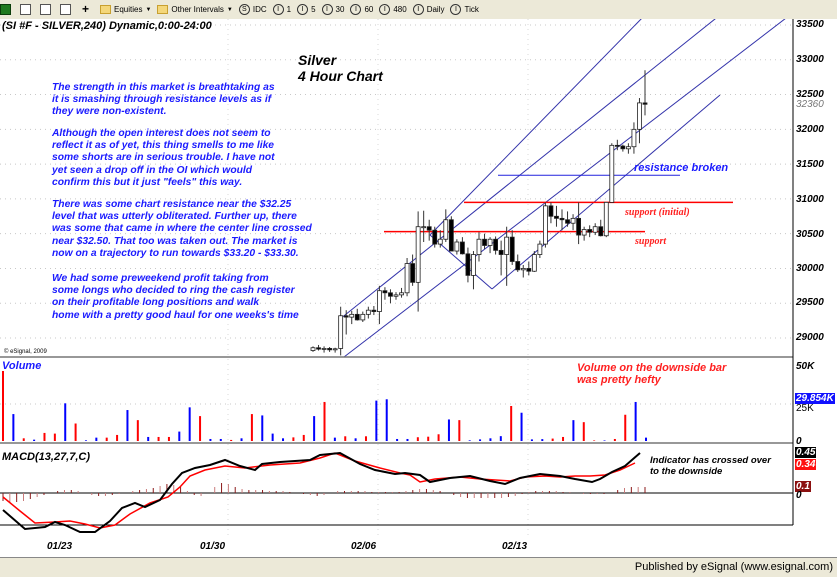 The height and width of the screenshot is (577, 837). Describe the element at coordinates (435, 9) in the screenshot. I see `toolbar-item-label: Daily` at that location.